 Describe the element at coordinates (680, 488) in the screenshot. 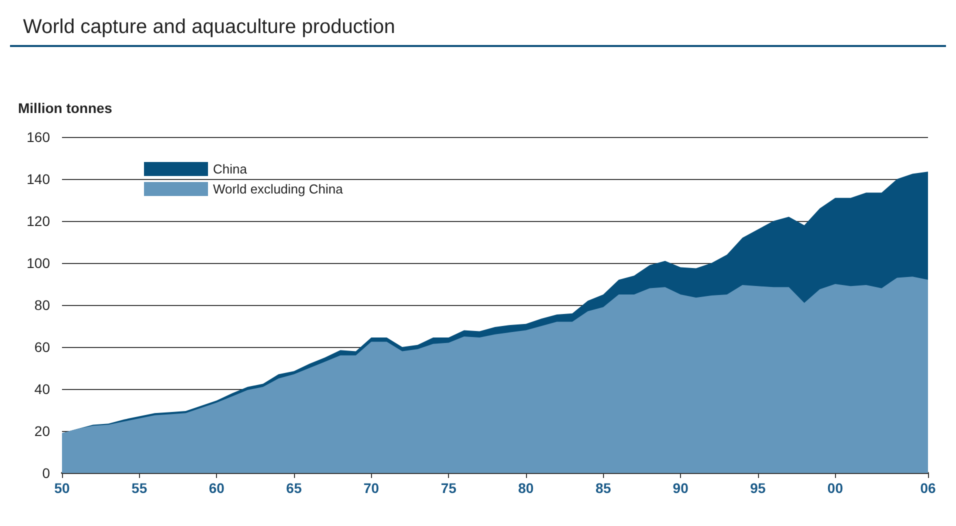

I see `x-tick-label: 90` at that location.